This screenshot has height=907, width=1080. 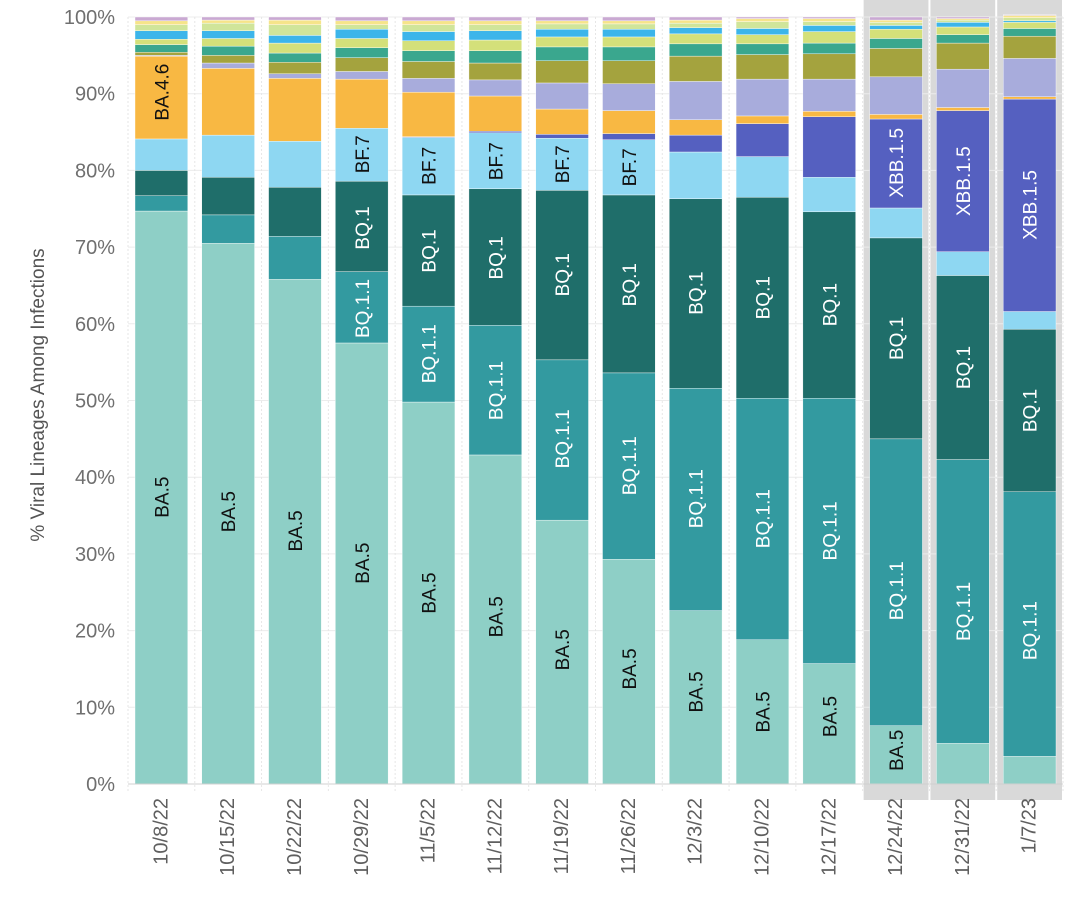 What do you see at coordinates (95, 478) in the screenshot?
I see `y-tick-label: 40%` at bounding box center [95, 478].